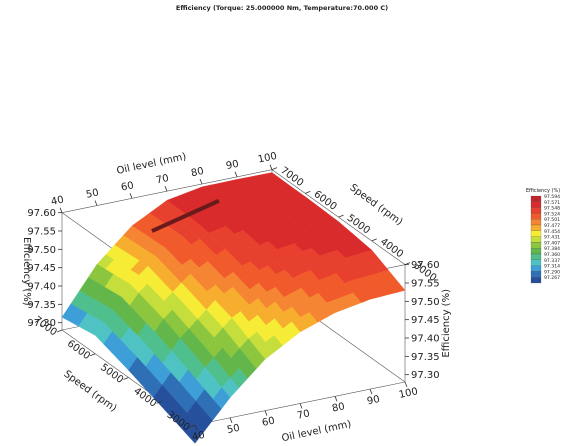  I want to click on z-tick-label-left: 97.45, so click(41, 268).